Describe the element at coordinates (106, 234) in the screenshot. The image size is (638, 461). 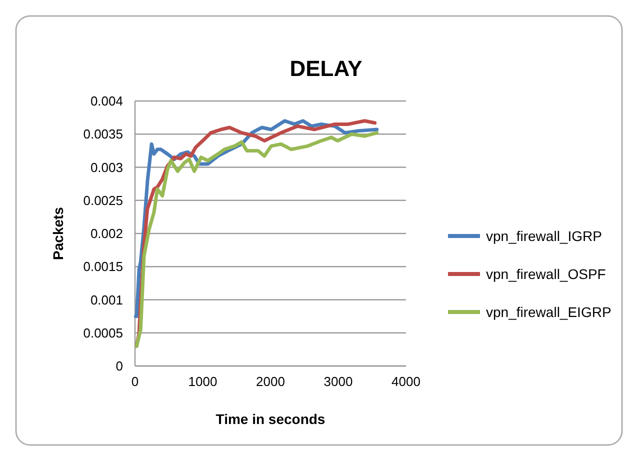
I see `y-tick-label: 0.002` at that location.